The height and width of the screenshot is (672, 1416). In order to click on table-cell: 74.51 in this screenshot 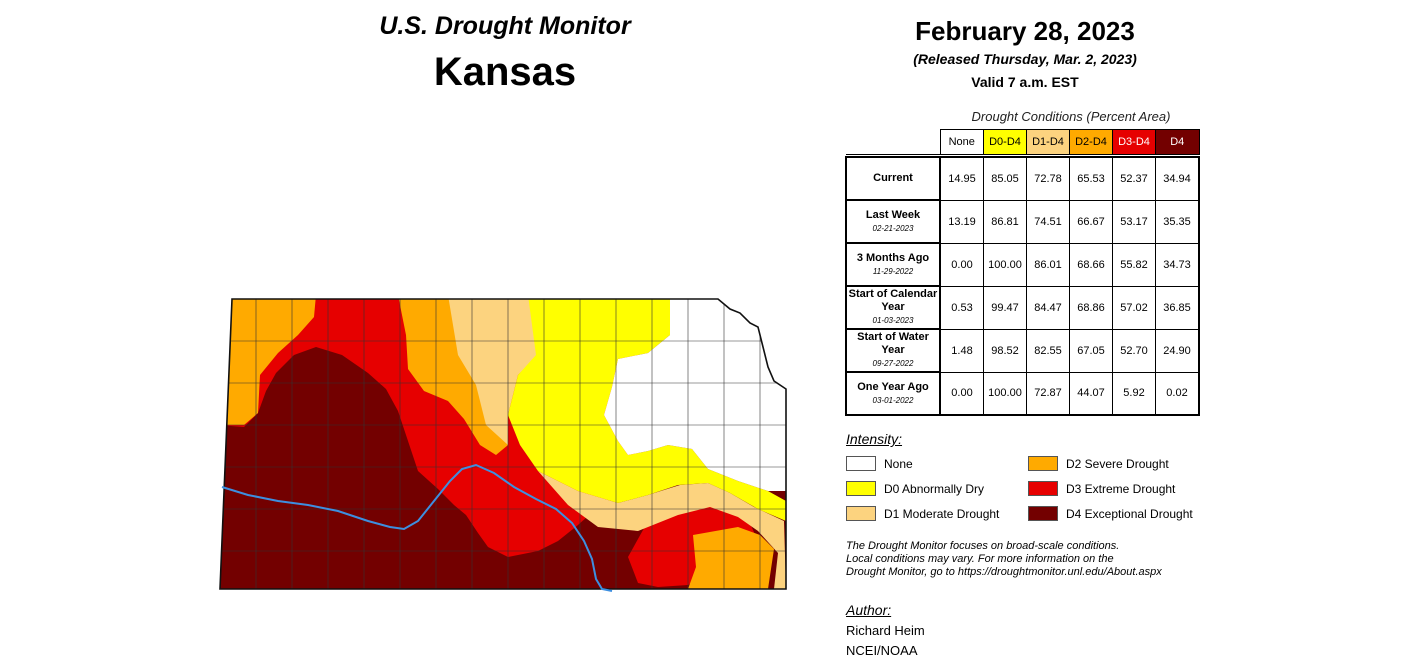, I will do `click(1048, 221)`.